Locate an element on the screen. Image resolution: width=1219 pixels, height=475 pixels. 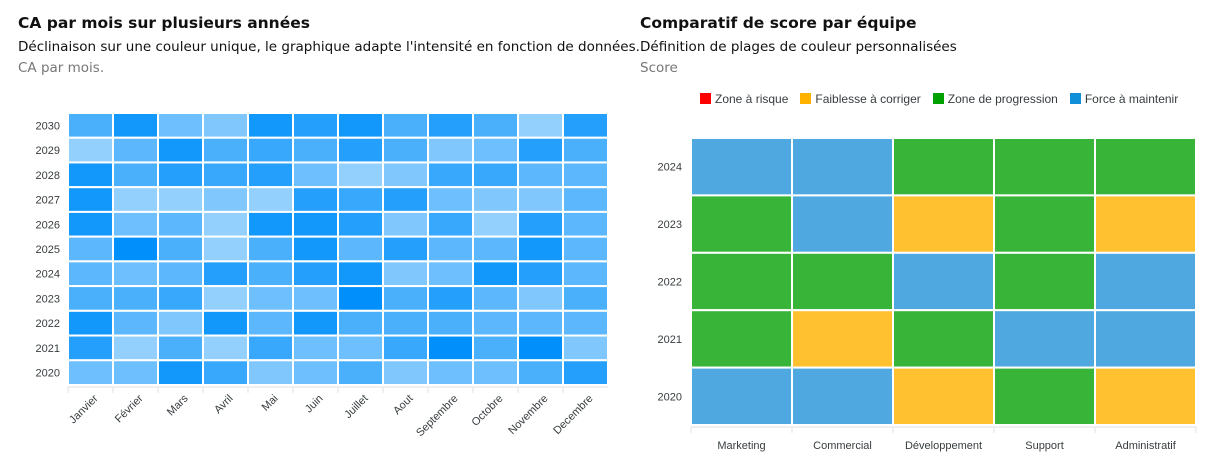
left-chart-label: CA par mois. is located at coordinates (61, 68).